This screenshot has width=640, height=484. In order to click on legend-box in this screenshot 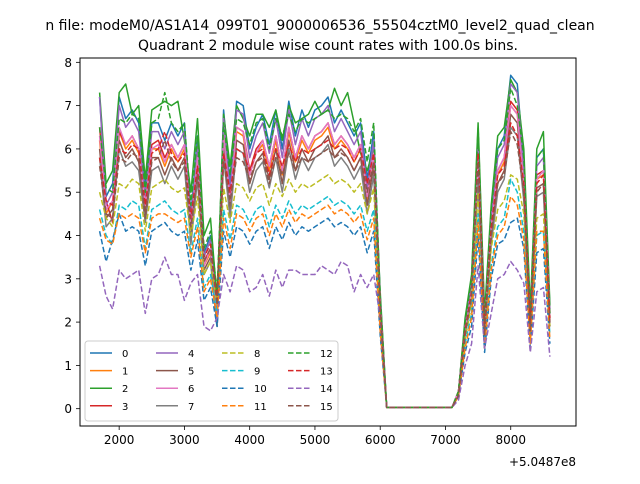, I will do `click(211, 381)`.